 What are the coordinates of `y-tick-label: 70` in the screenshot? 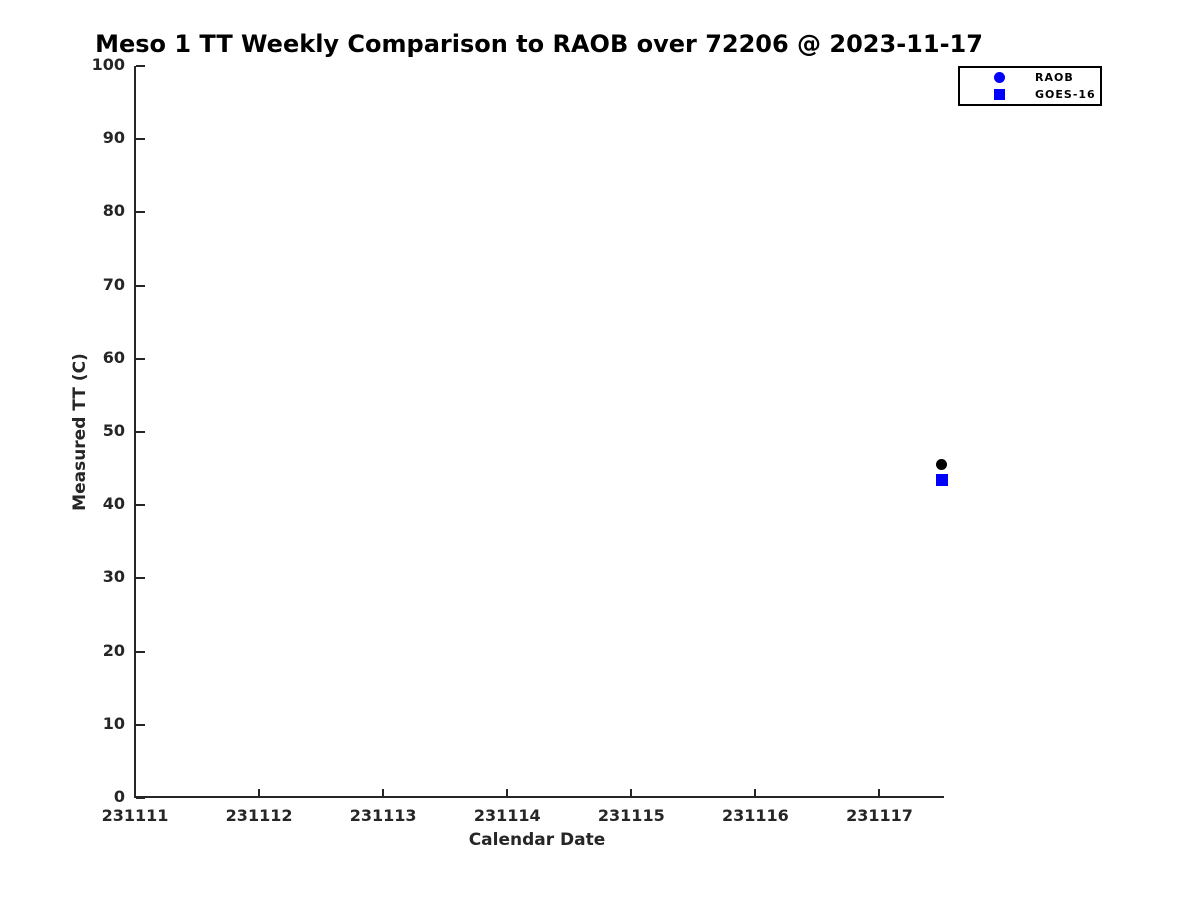 It's located at (113, 284).